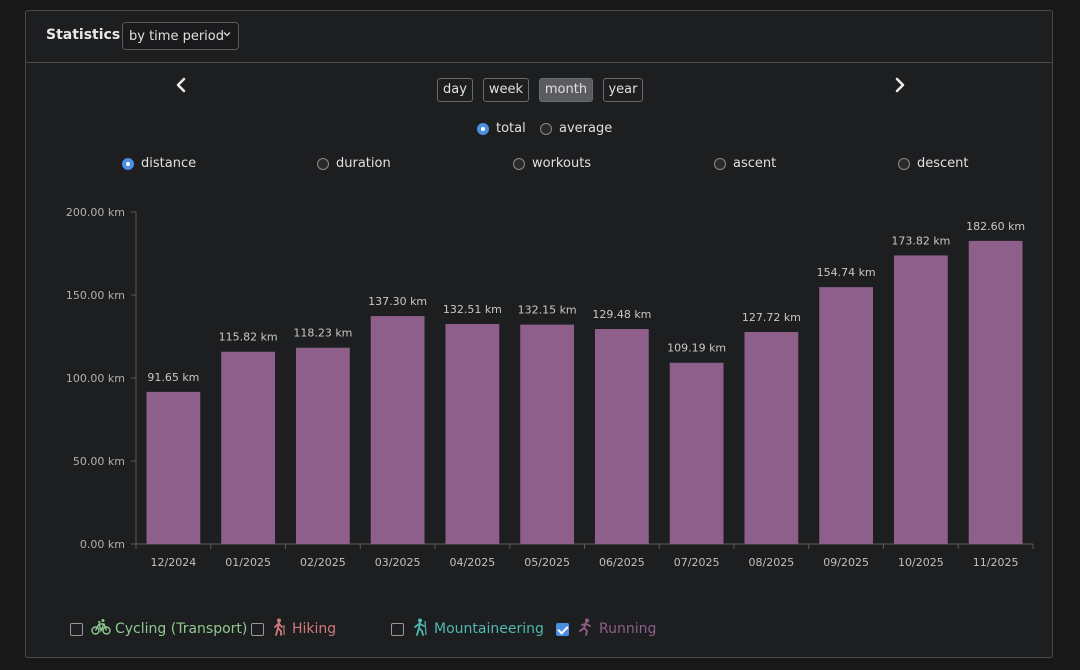  What do you see at coordinates (621, 314) in the screenshot?
I see `bar-value-label: 129.48 km` at bounding box center [621, 314].